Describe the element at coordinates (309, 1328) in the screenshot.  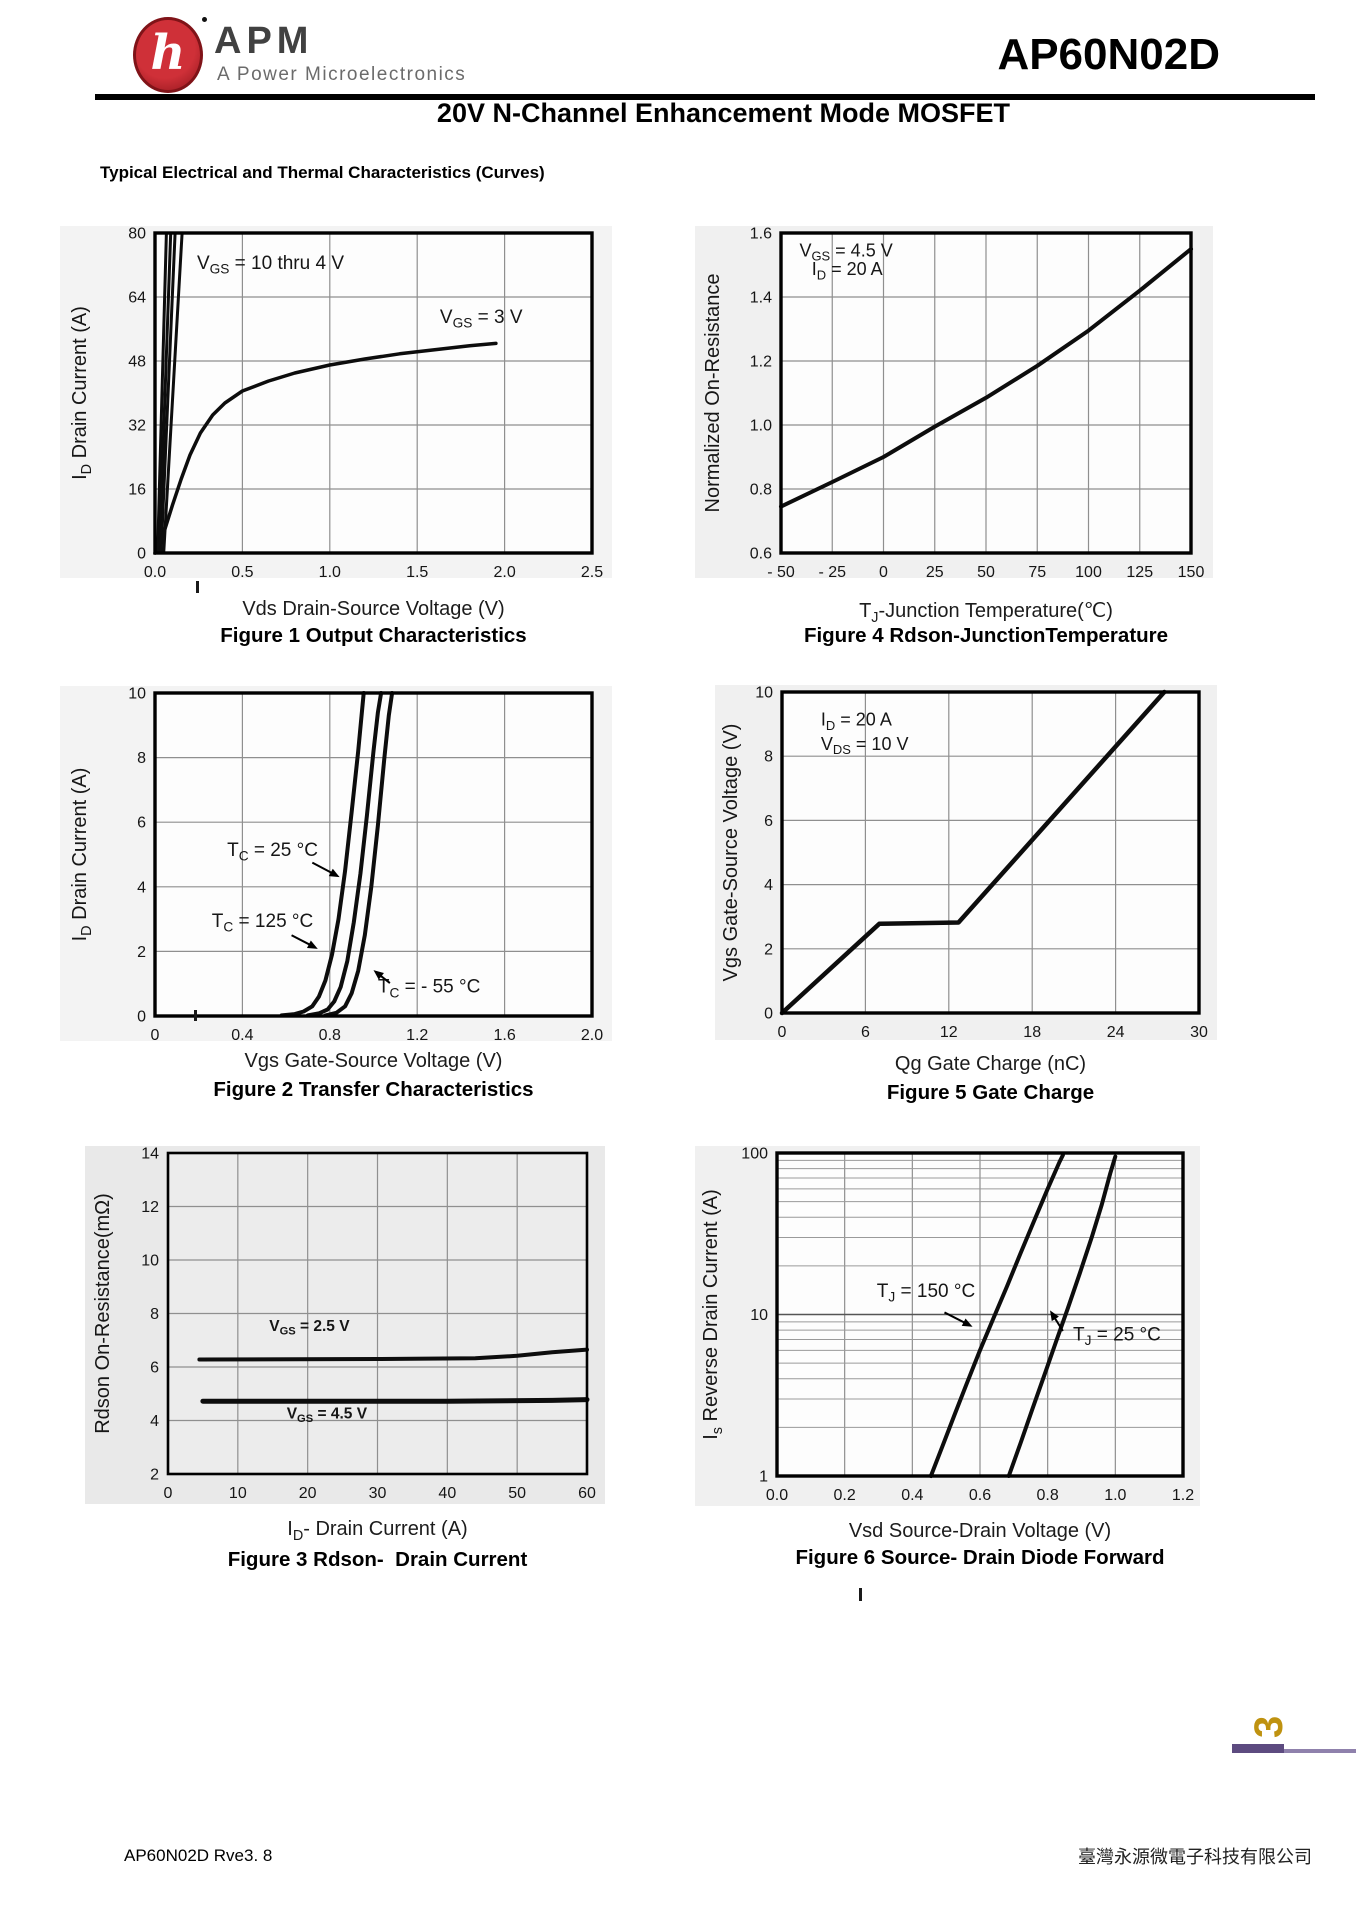
I see `svg-text: VGS = 2.5 V` at that location.